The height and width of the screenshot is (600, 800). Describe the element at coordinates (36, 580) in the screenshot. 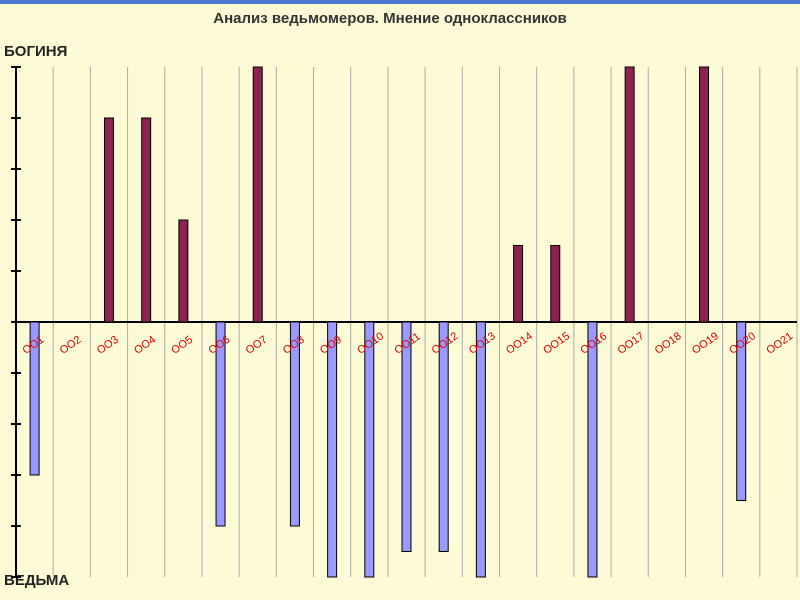

I see `y-bottom-label: ВЕДЬМА` at that location.